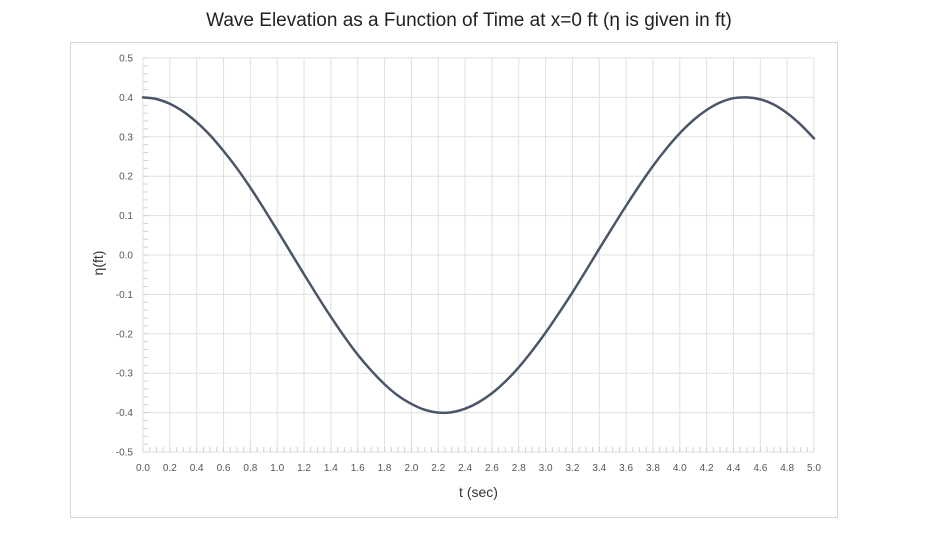  I want to click on x-tick-label: 2.8, so click(519, 468).